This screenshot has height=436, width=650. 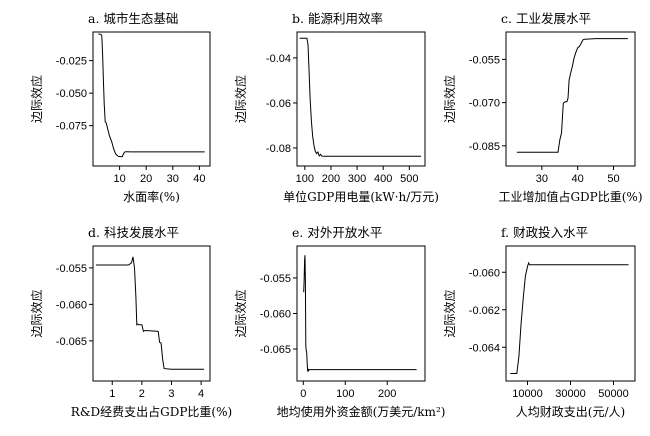 What do you see at coordinates (146, 179) in the screenshot?
I see `panel-1-x-tick-label: 20` at bounding box center [146, 179].